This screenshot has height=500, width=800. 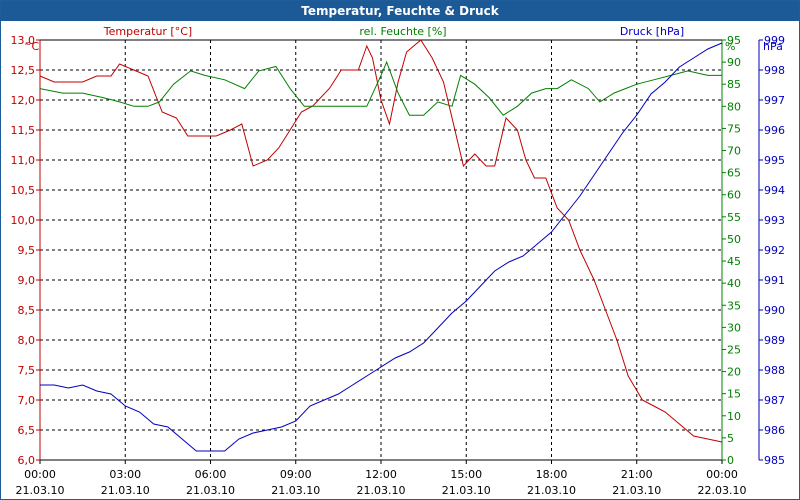 What do you see at coordinates (774, 220) in the screenshot?
I see `press-tick-label: 993` at bounding box center [774, 220].